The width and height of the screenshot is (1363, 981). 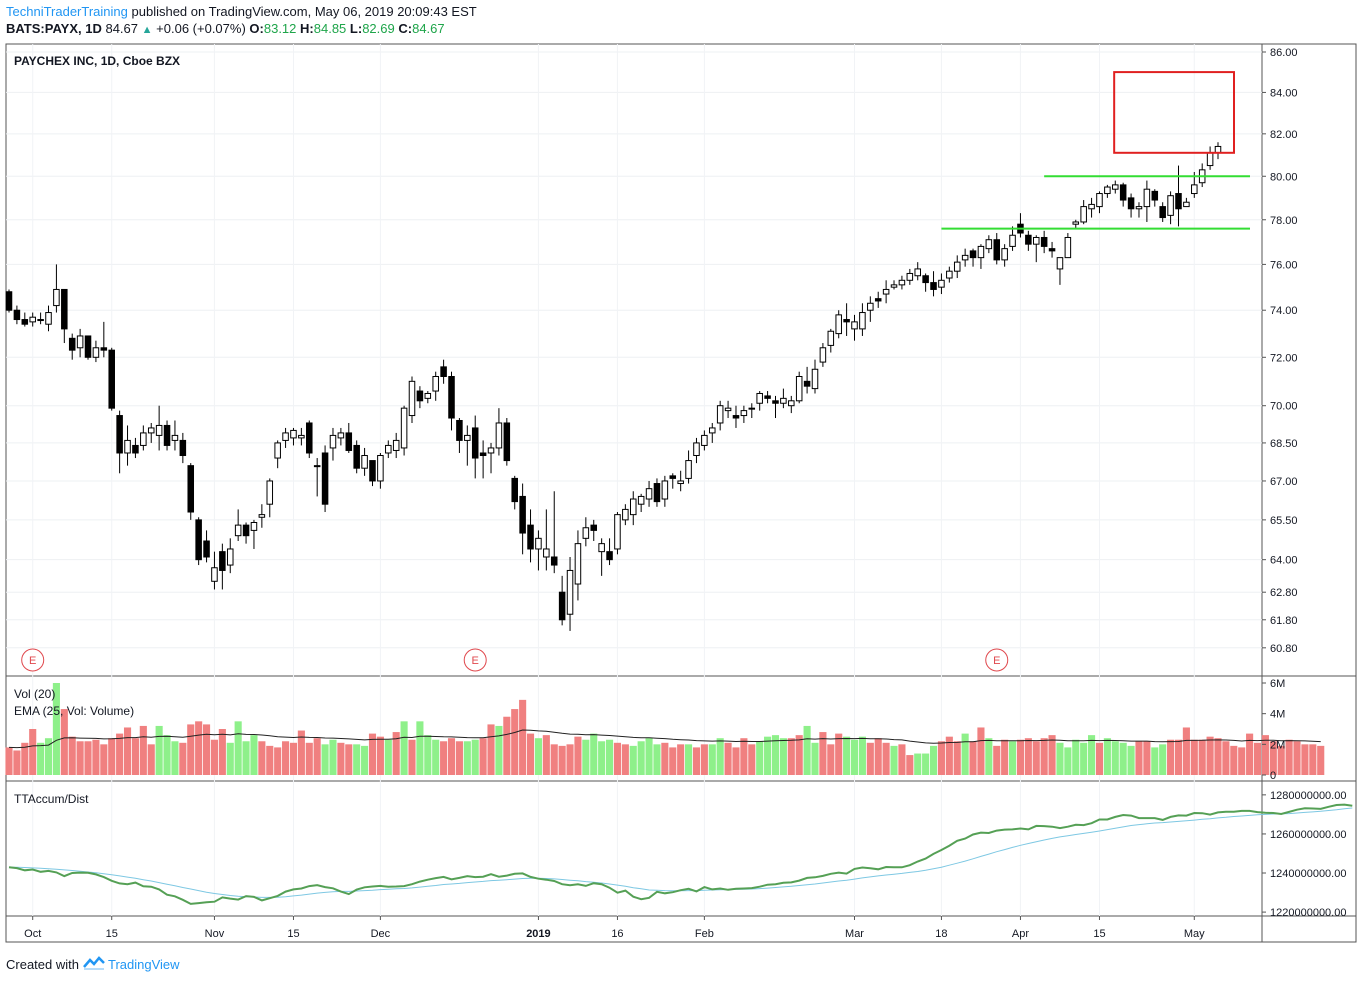 I want to click on time-tick-label: 18, so click(x=941, y=934).